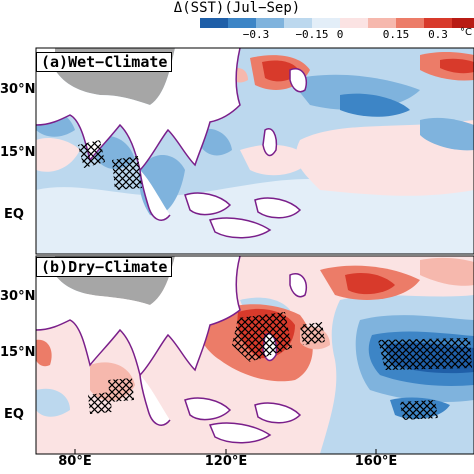 This screenshot has width=474, height=474. I want to click on colorbar-tick: 0.3, so click(438, 34).